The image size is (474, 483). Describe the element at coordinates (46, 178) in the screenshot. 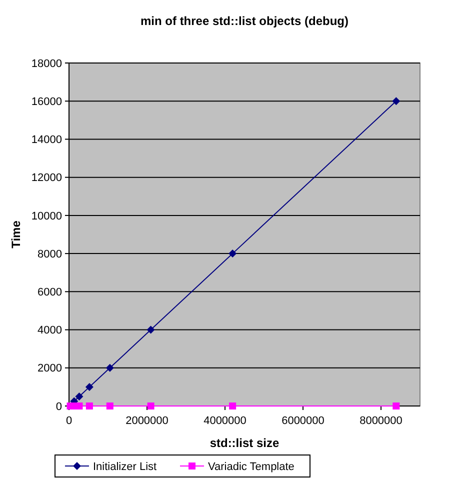

I see `y-tick-label: 12000` at that location.